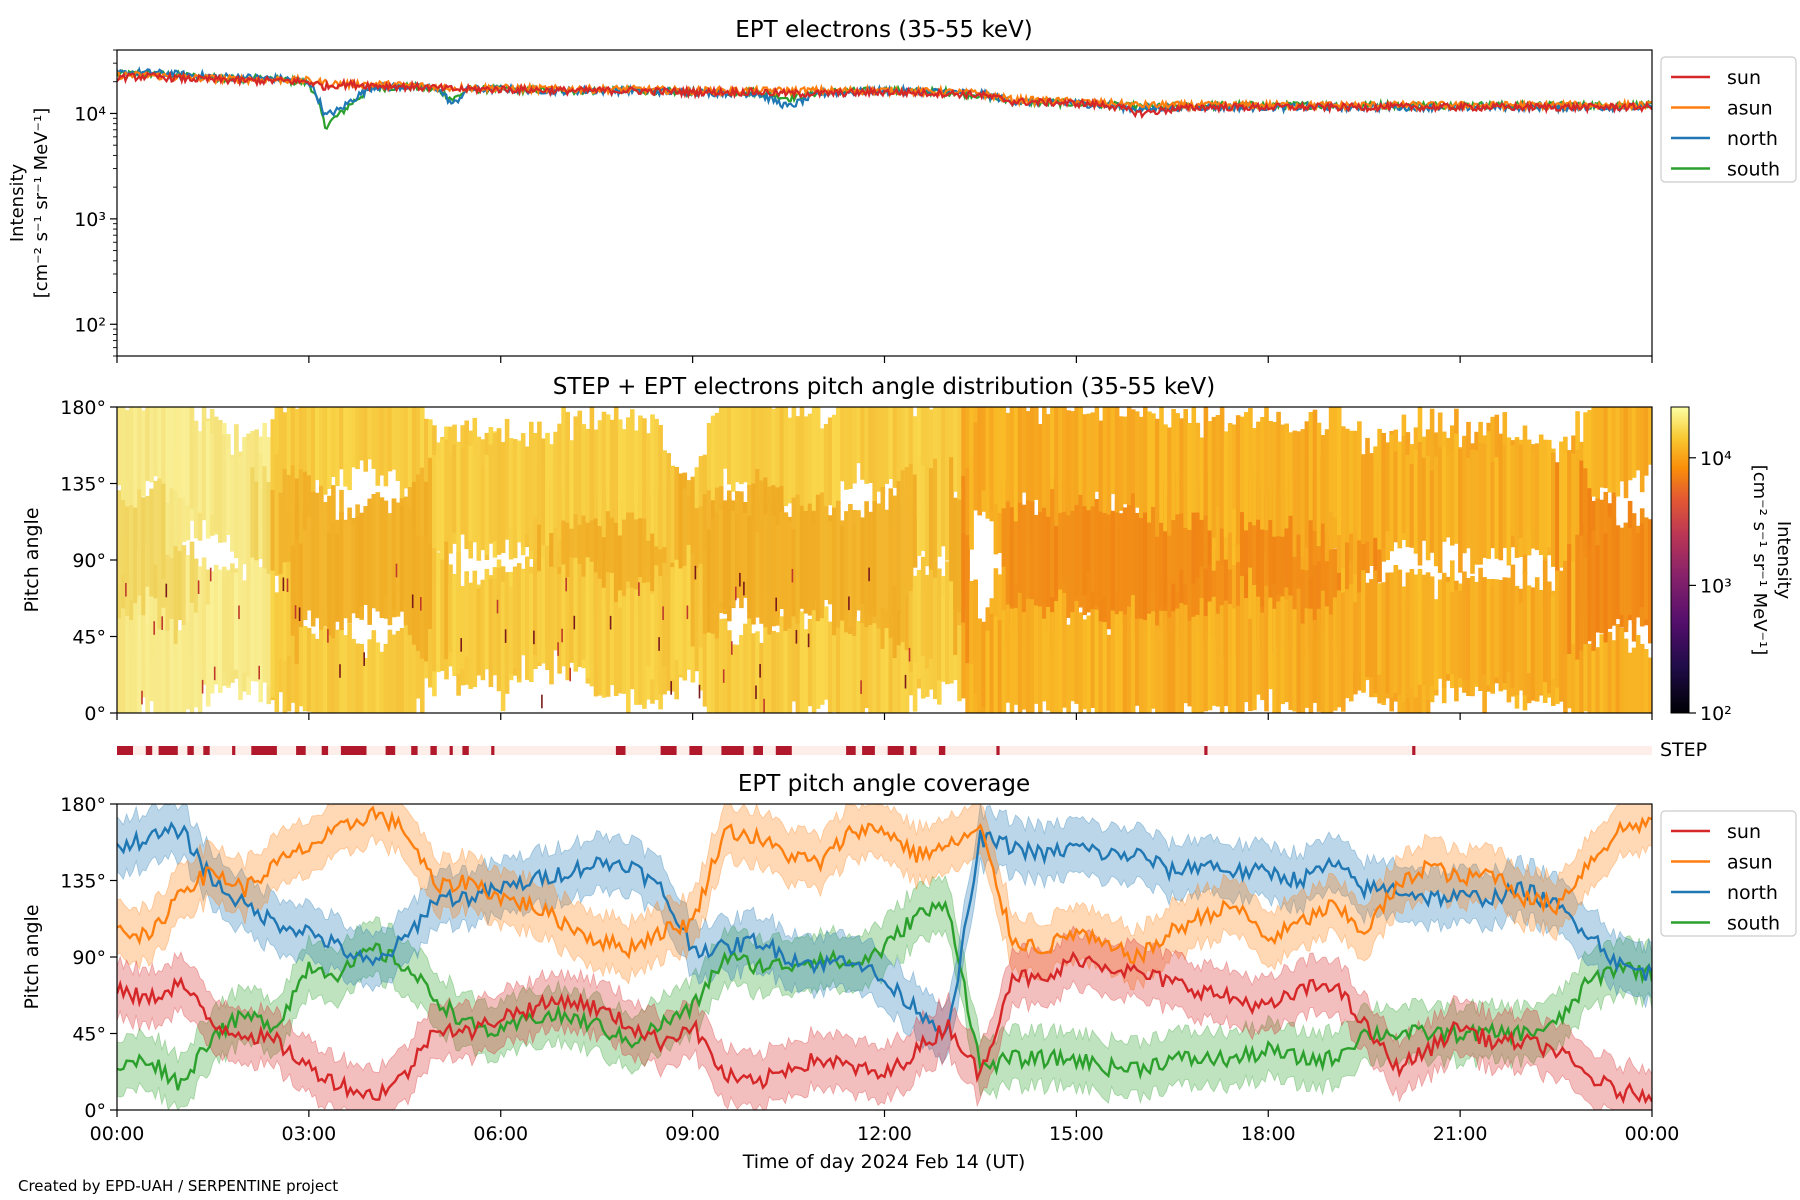 This screenshot has height=1200, width=1800. What do you see at coordinates (1460, 1134) in the screenshot?
I see `xtick-label: 21:00` at bounding box center [1460, 1134].